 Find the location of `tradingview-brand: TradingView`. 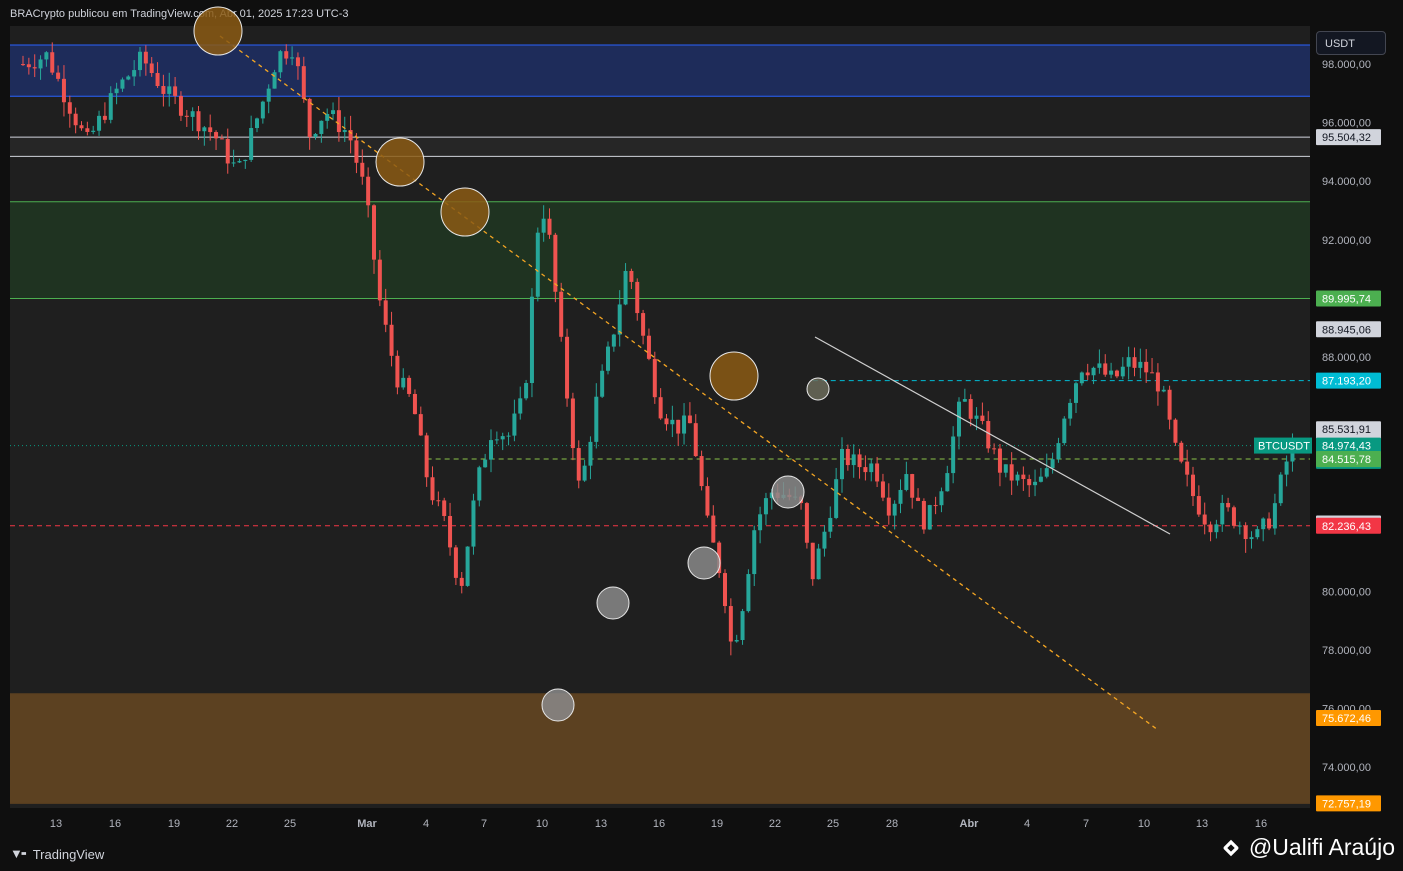

tradingview-brand: TradingView is located at coordinates (68, 854).